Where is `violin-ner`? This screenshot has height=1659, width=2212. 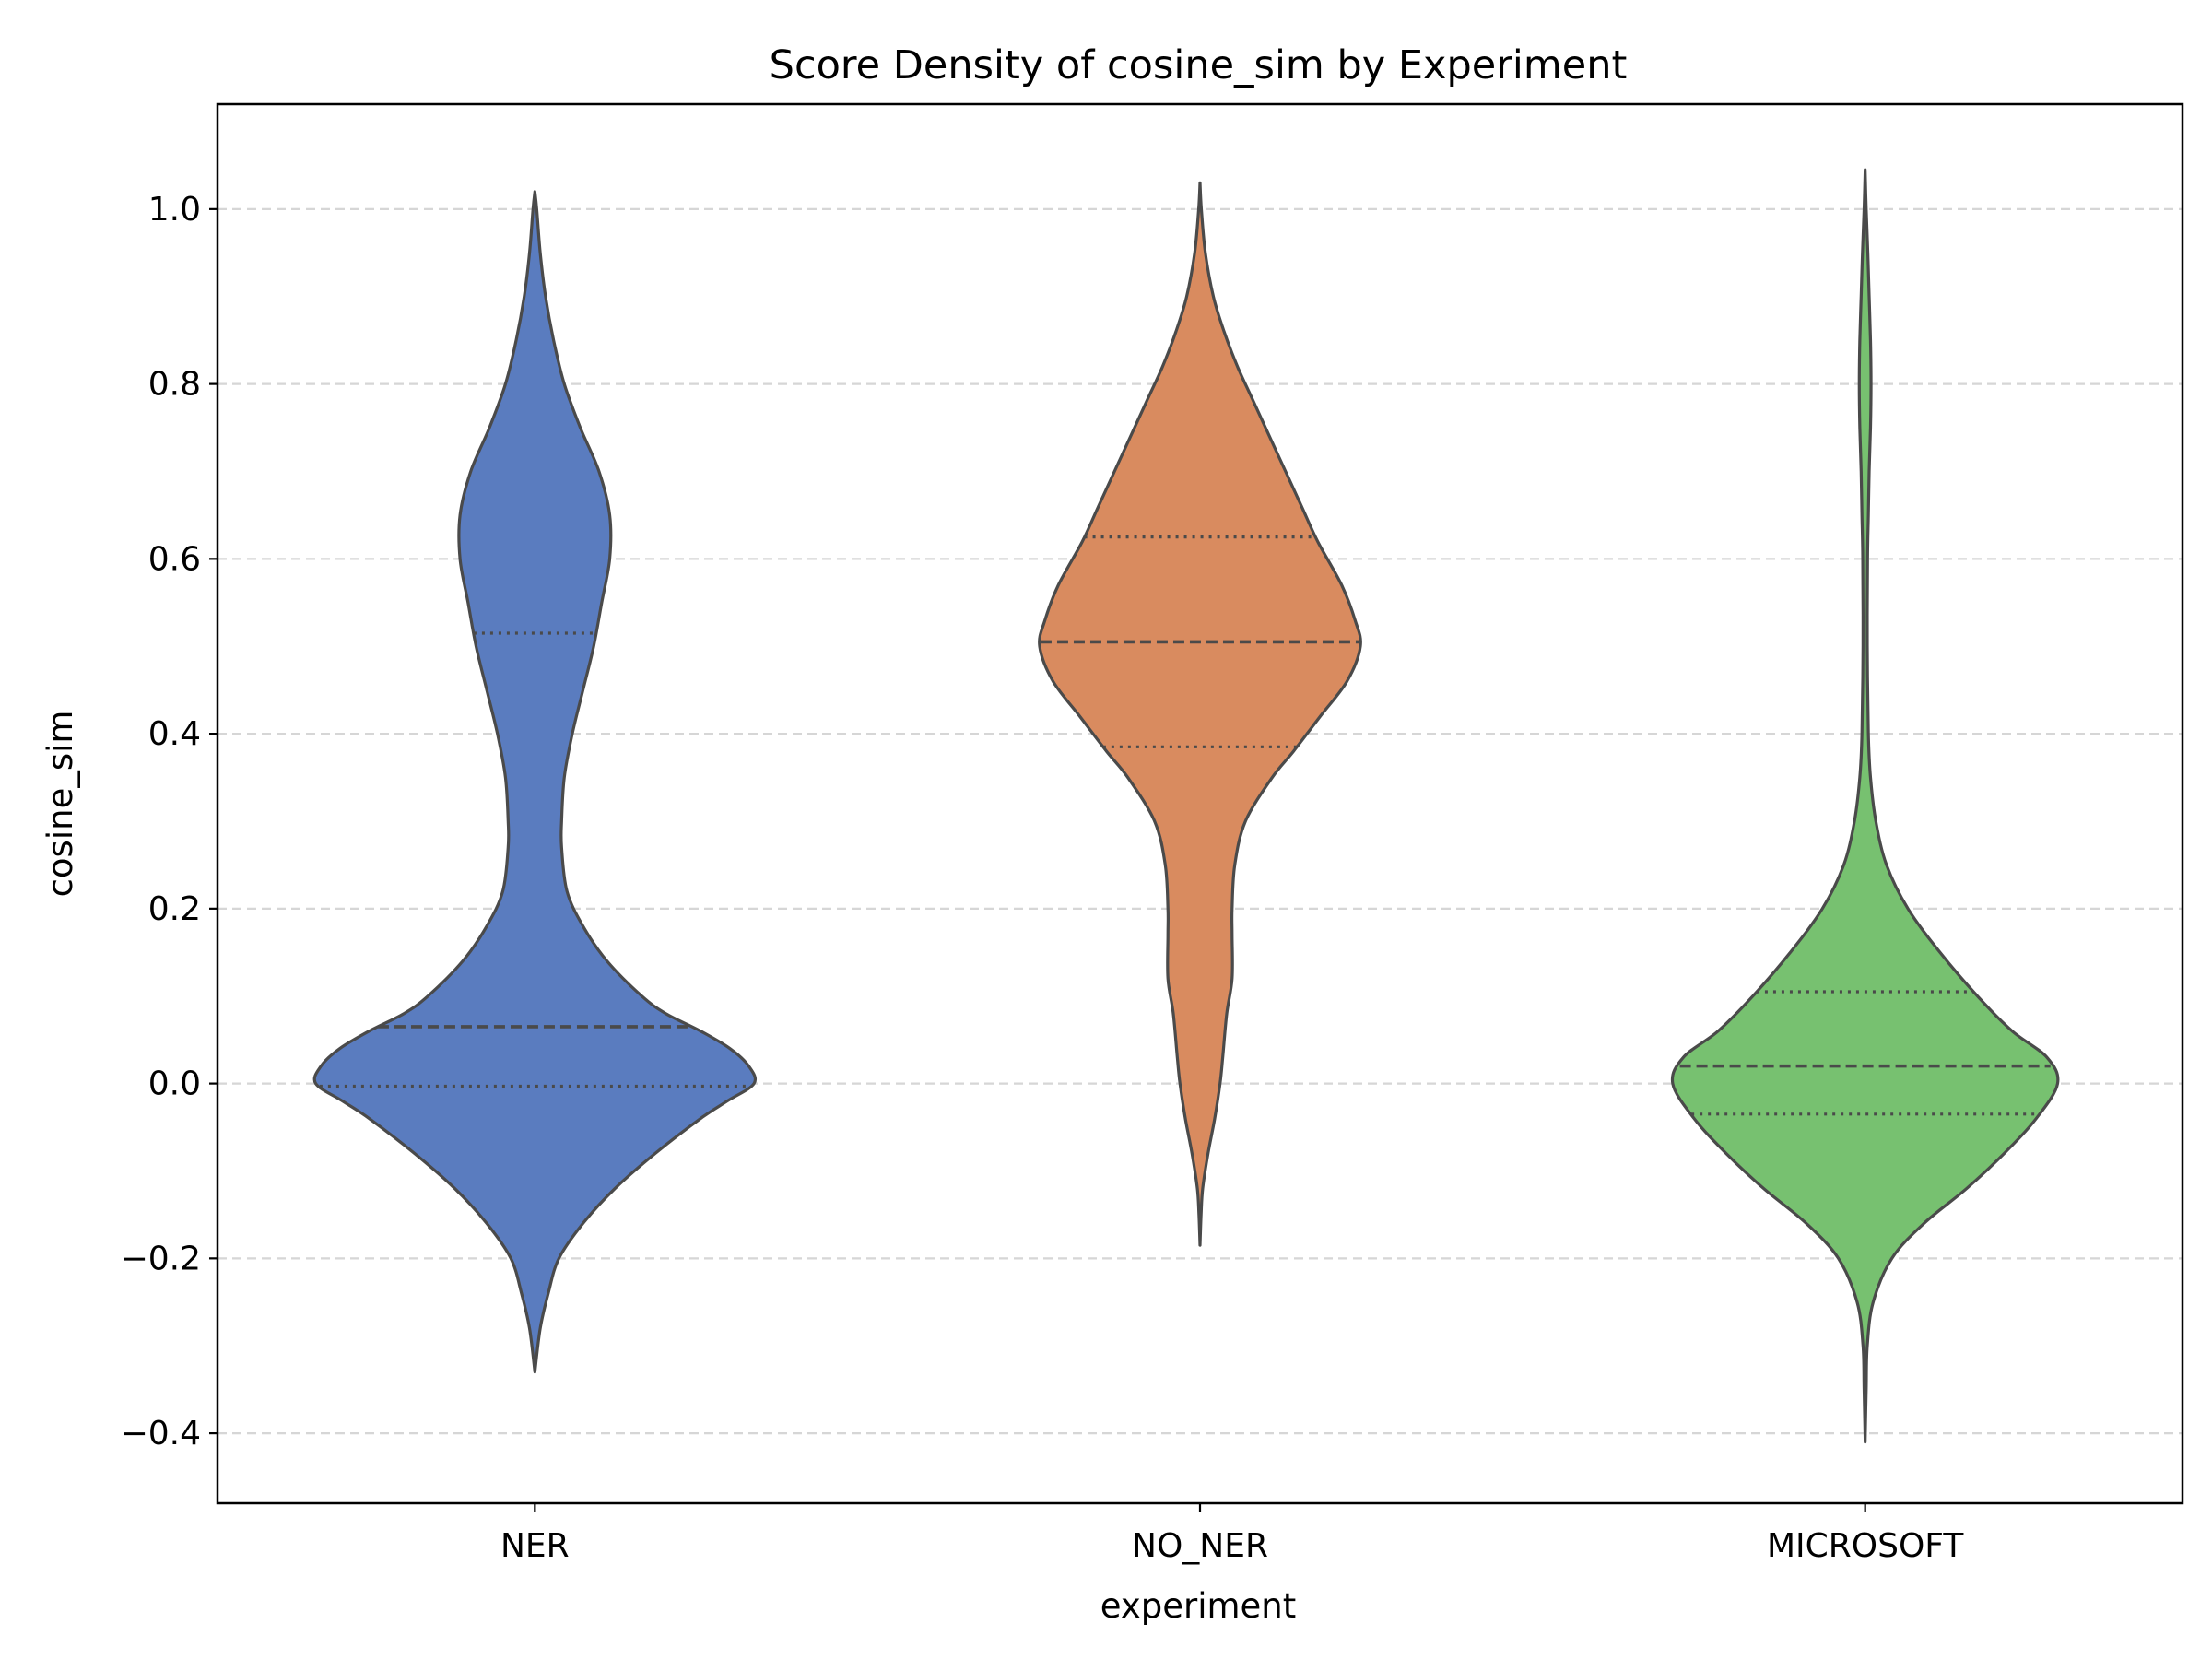 violin-ner is located at coordinates (535, 782).